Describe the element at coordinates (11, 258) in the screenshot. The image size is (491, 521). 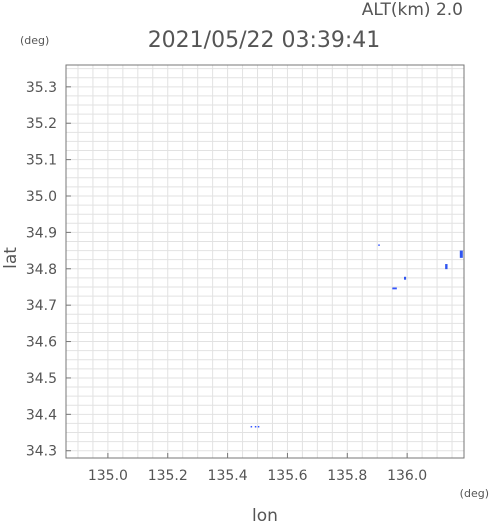
I see `y-axis-title: lat` at that location.